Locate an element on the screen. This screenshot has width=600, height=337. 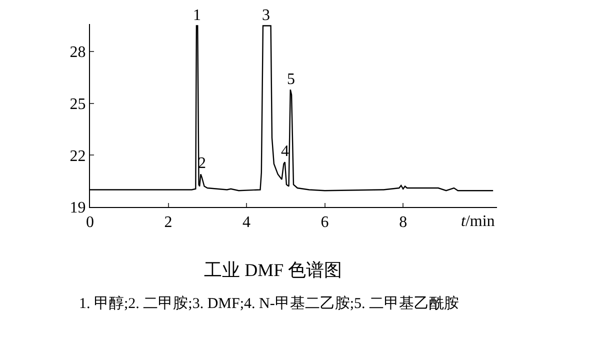
x-tick-label: 0 is located at coordinates (90, 223).